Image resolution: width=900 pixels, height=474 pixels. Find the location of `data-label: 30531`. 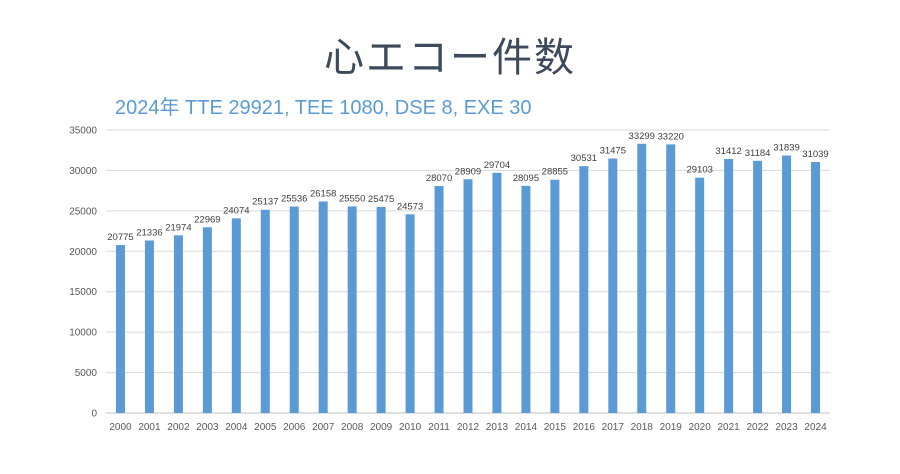

data-label: 30531 is located at coordinates (584, 158).